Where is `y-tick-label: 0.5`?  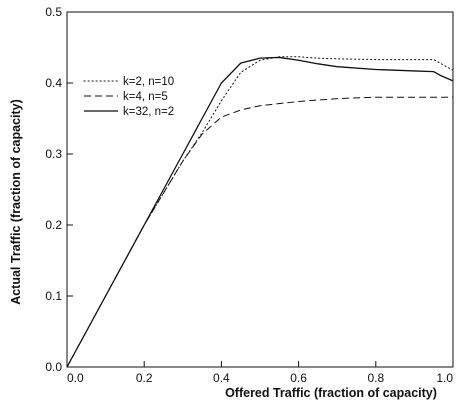 y-tick-label: 0.5 is located at coordinates (53, 12).